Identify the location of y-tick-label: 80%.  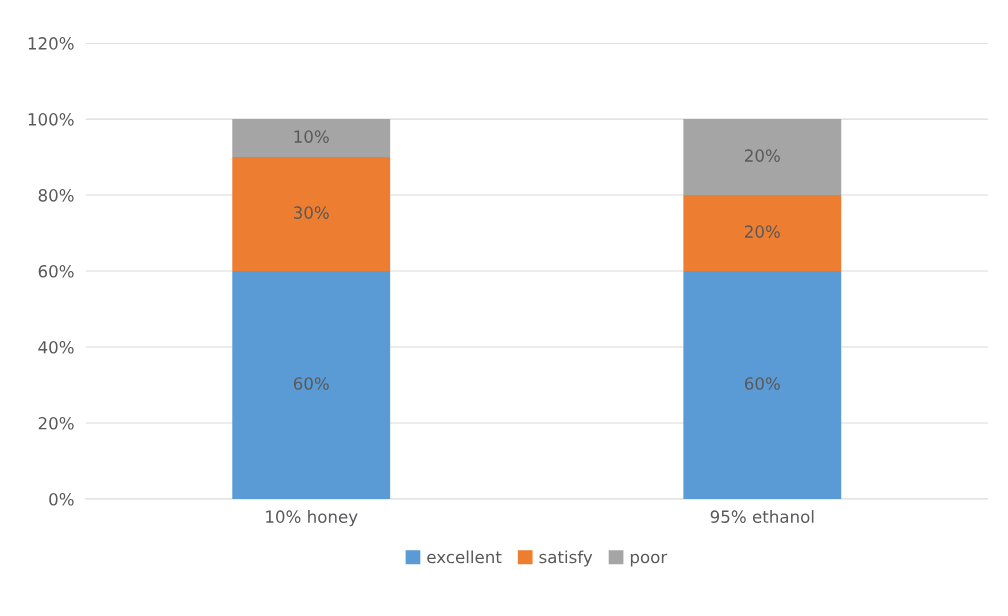
(56, 195).